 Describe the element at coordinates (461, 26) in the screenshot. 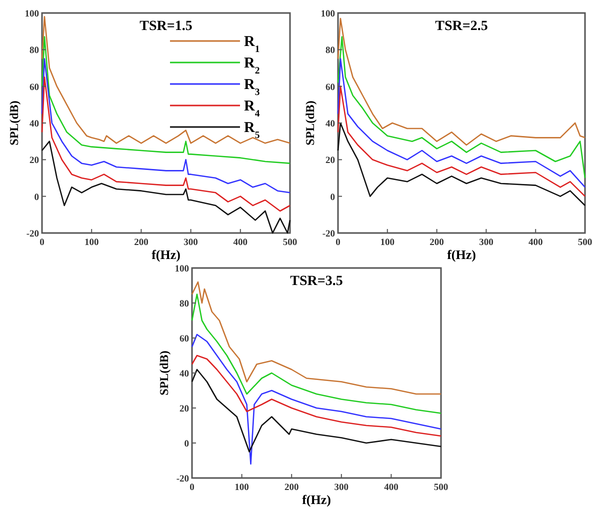

I see `chart-title: TSR=2.5` at that location.